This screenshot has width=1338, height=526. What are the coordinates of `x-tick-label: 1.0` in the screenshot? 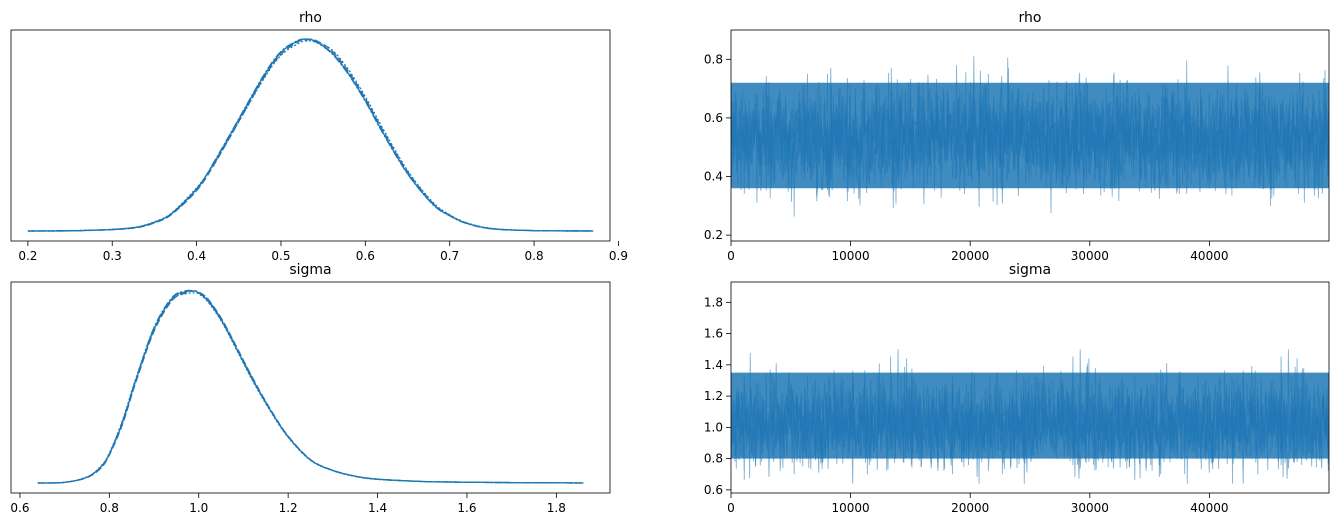 It's located at (198, 508).